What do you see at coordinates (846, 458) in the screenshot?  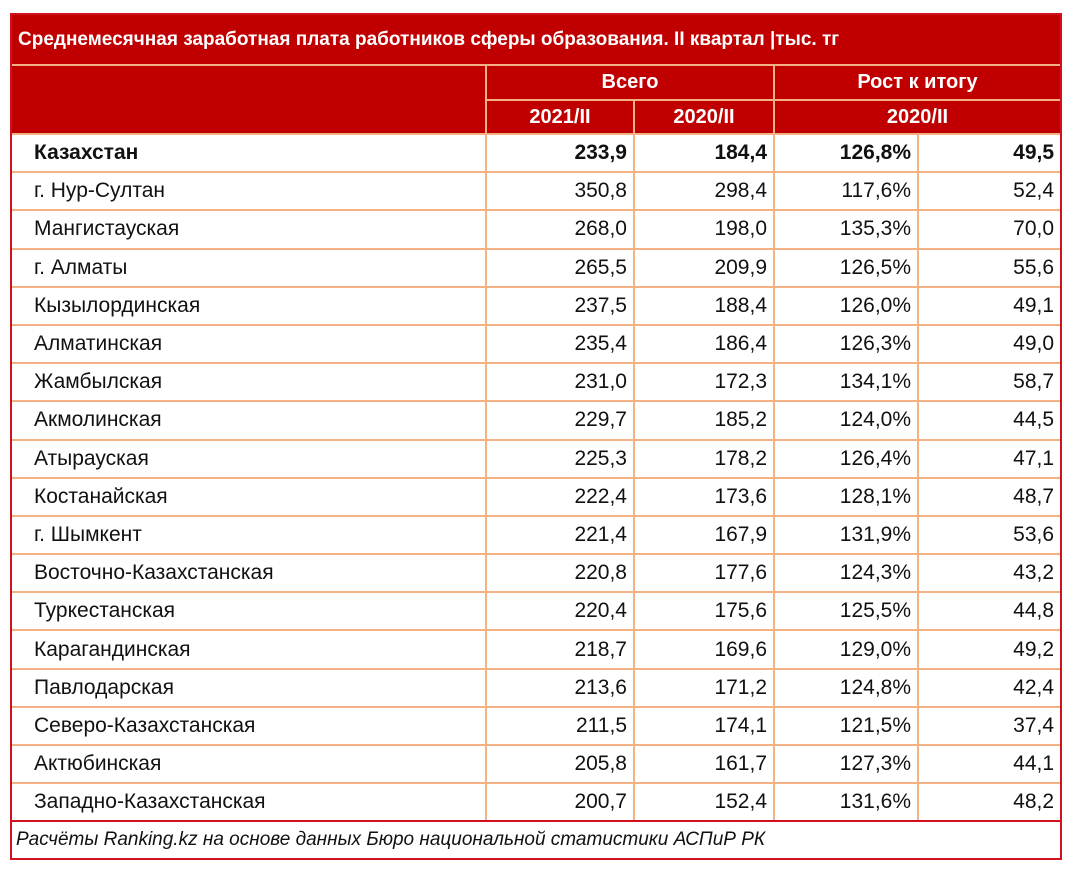 I see `growth-percent-cell: 126,4%` at bounding box center [846, 458].